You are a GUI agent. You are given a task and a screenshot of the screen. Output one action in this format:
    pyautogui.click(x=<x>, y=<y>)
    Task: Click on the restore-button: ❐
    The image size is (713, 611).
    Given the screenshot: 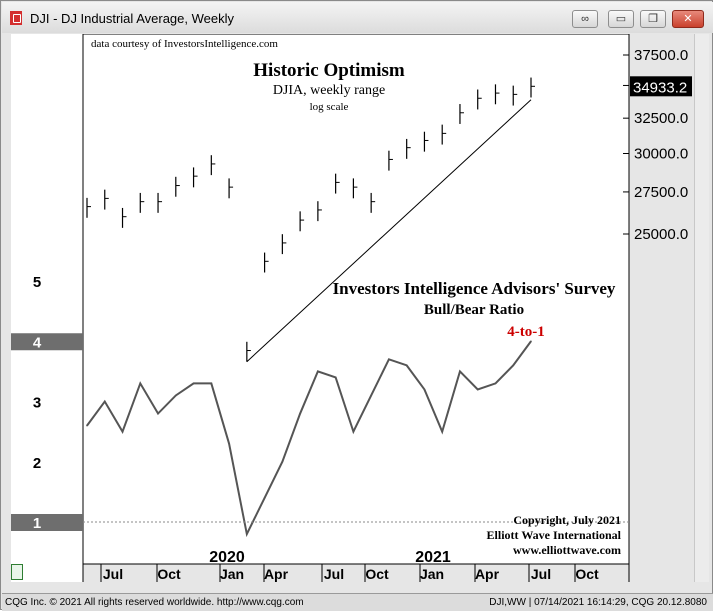 What is the action you would take?
    pyautogui.click(x=653, y=19)
    